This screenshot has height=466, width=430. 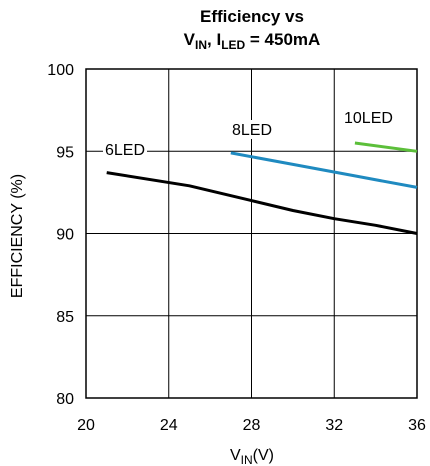 What do you see at coordinates (17, 236) in the screenshot?
I see `y-axis-label: EFFICIENCY (%)` at bounding box center [17, 236].